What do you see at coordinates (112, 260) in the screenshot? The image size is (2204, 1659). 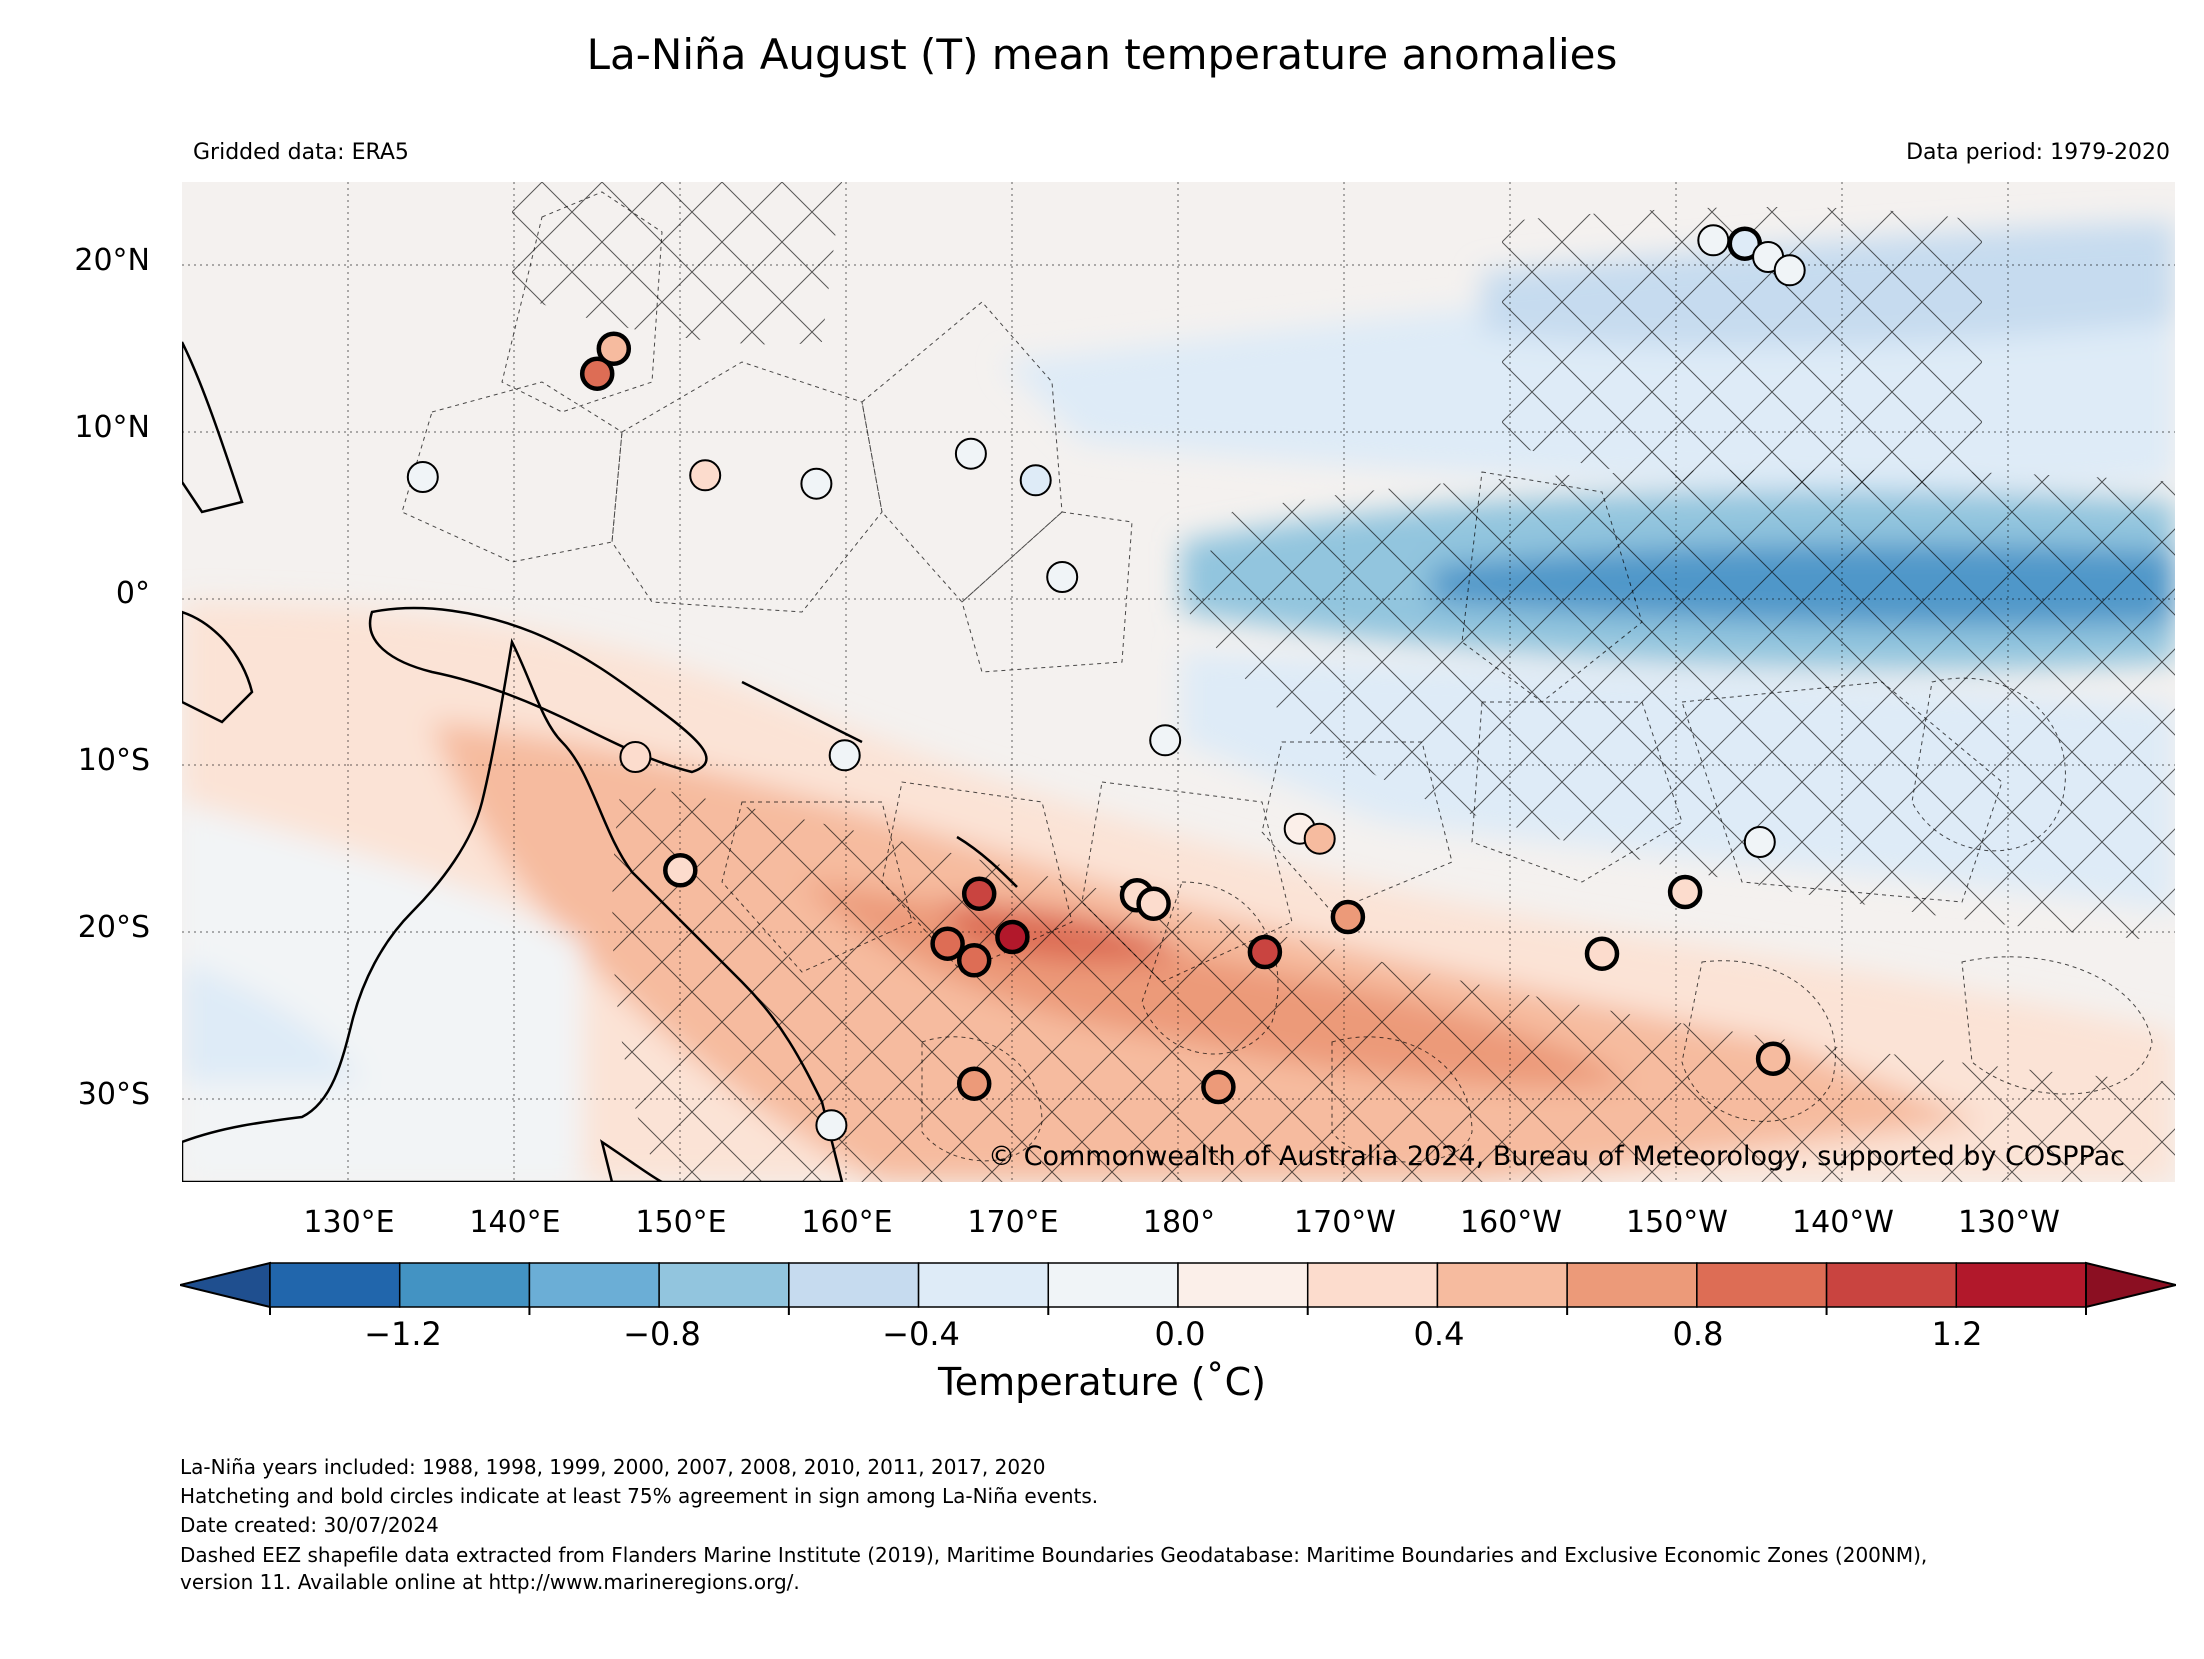 I see `lat-label-20n: 20°N` at bounding box center [112, 260].